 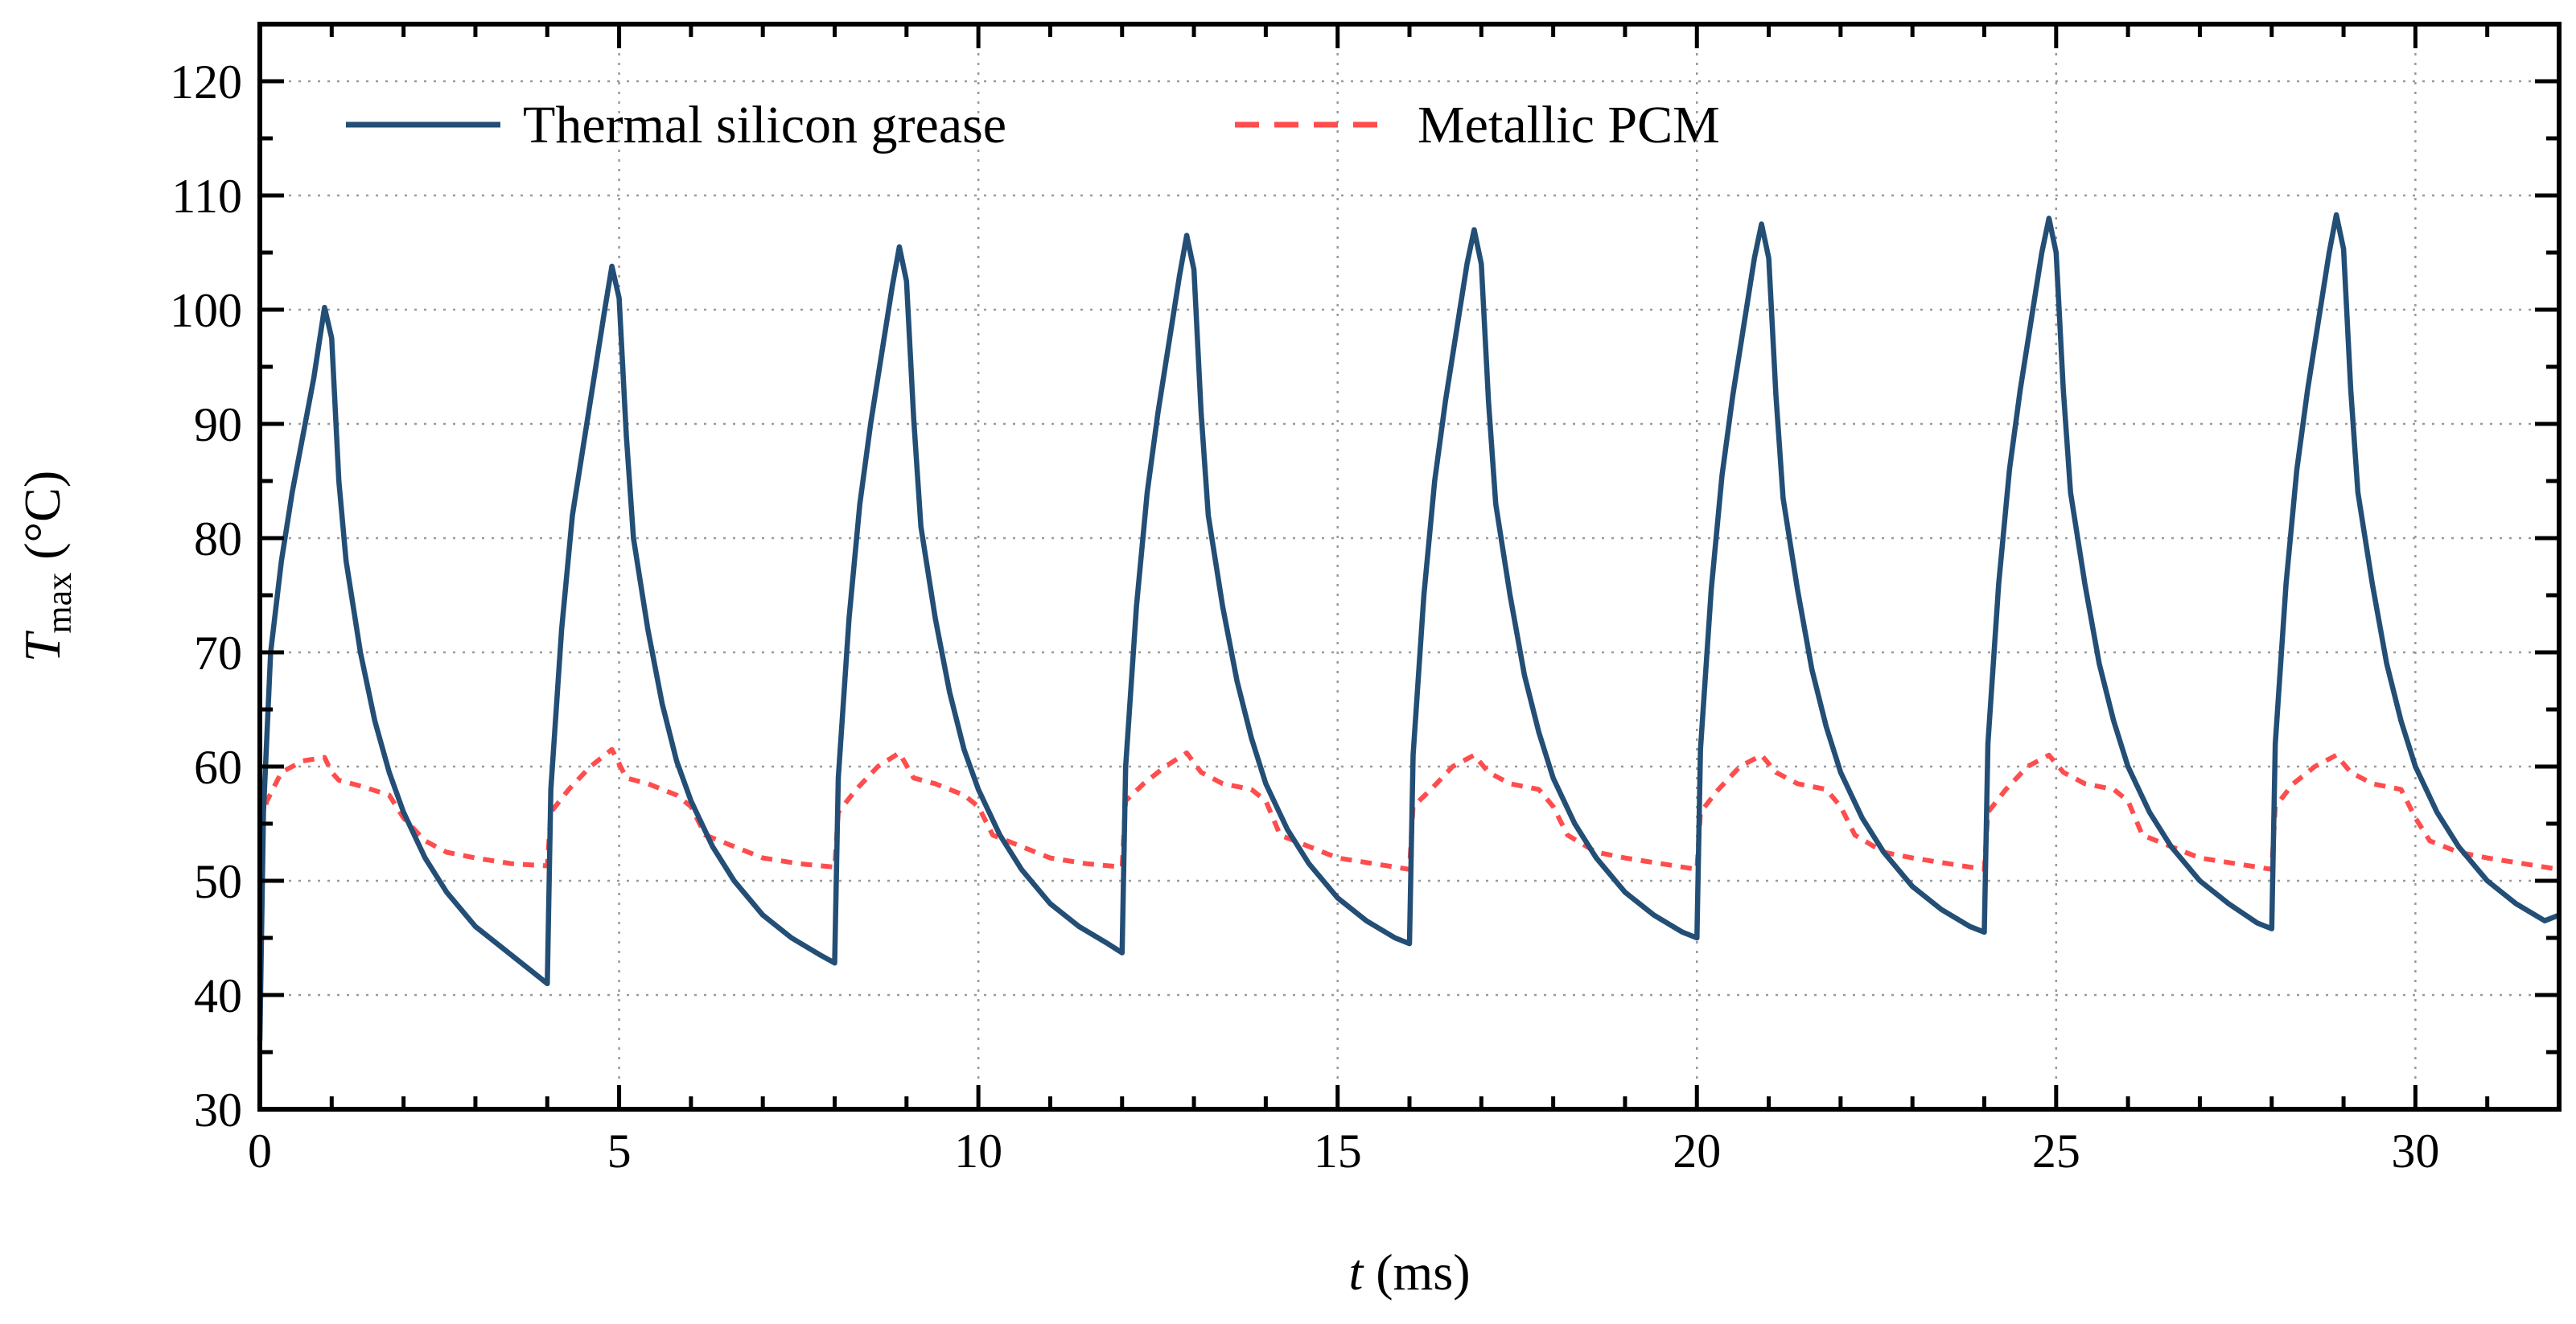 I want to click on x-axis-label: t (ms), so click(x=1409, y=1272).